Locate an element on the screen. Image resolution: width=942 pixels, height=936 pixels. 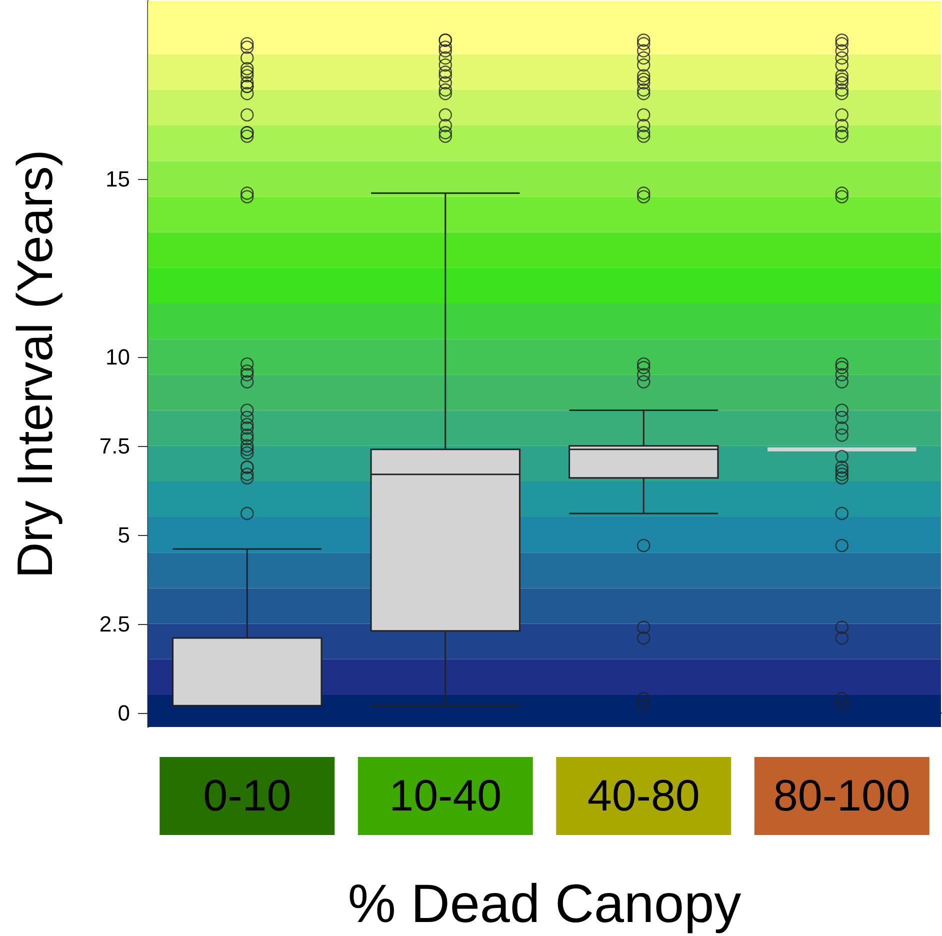
x-tick-label: 80-100 is located at coordinates (841, 796).